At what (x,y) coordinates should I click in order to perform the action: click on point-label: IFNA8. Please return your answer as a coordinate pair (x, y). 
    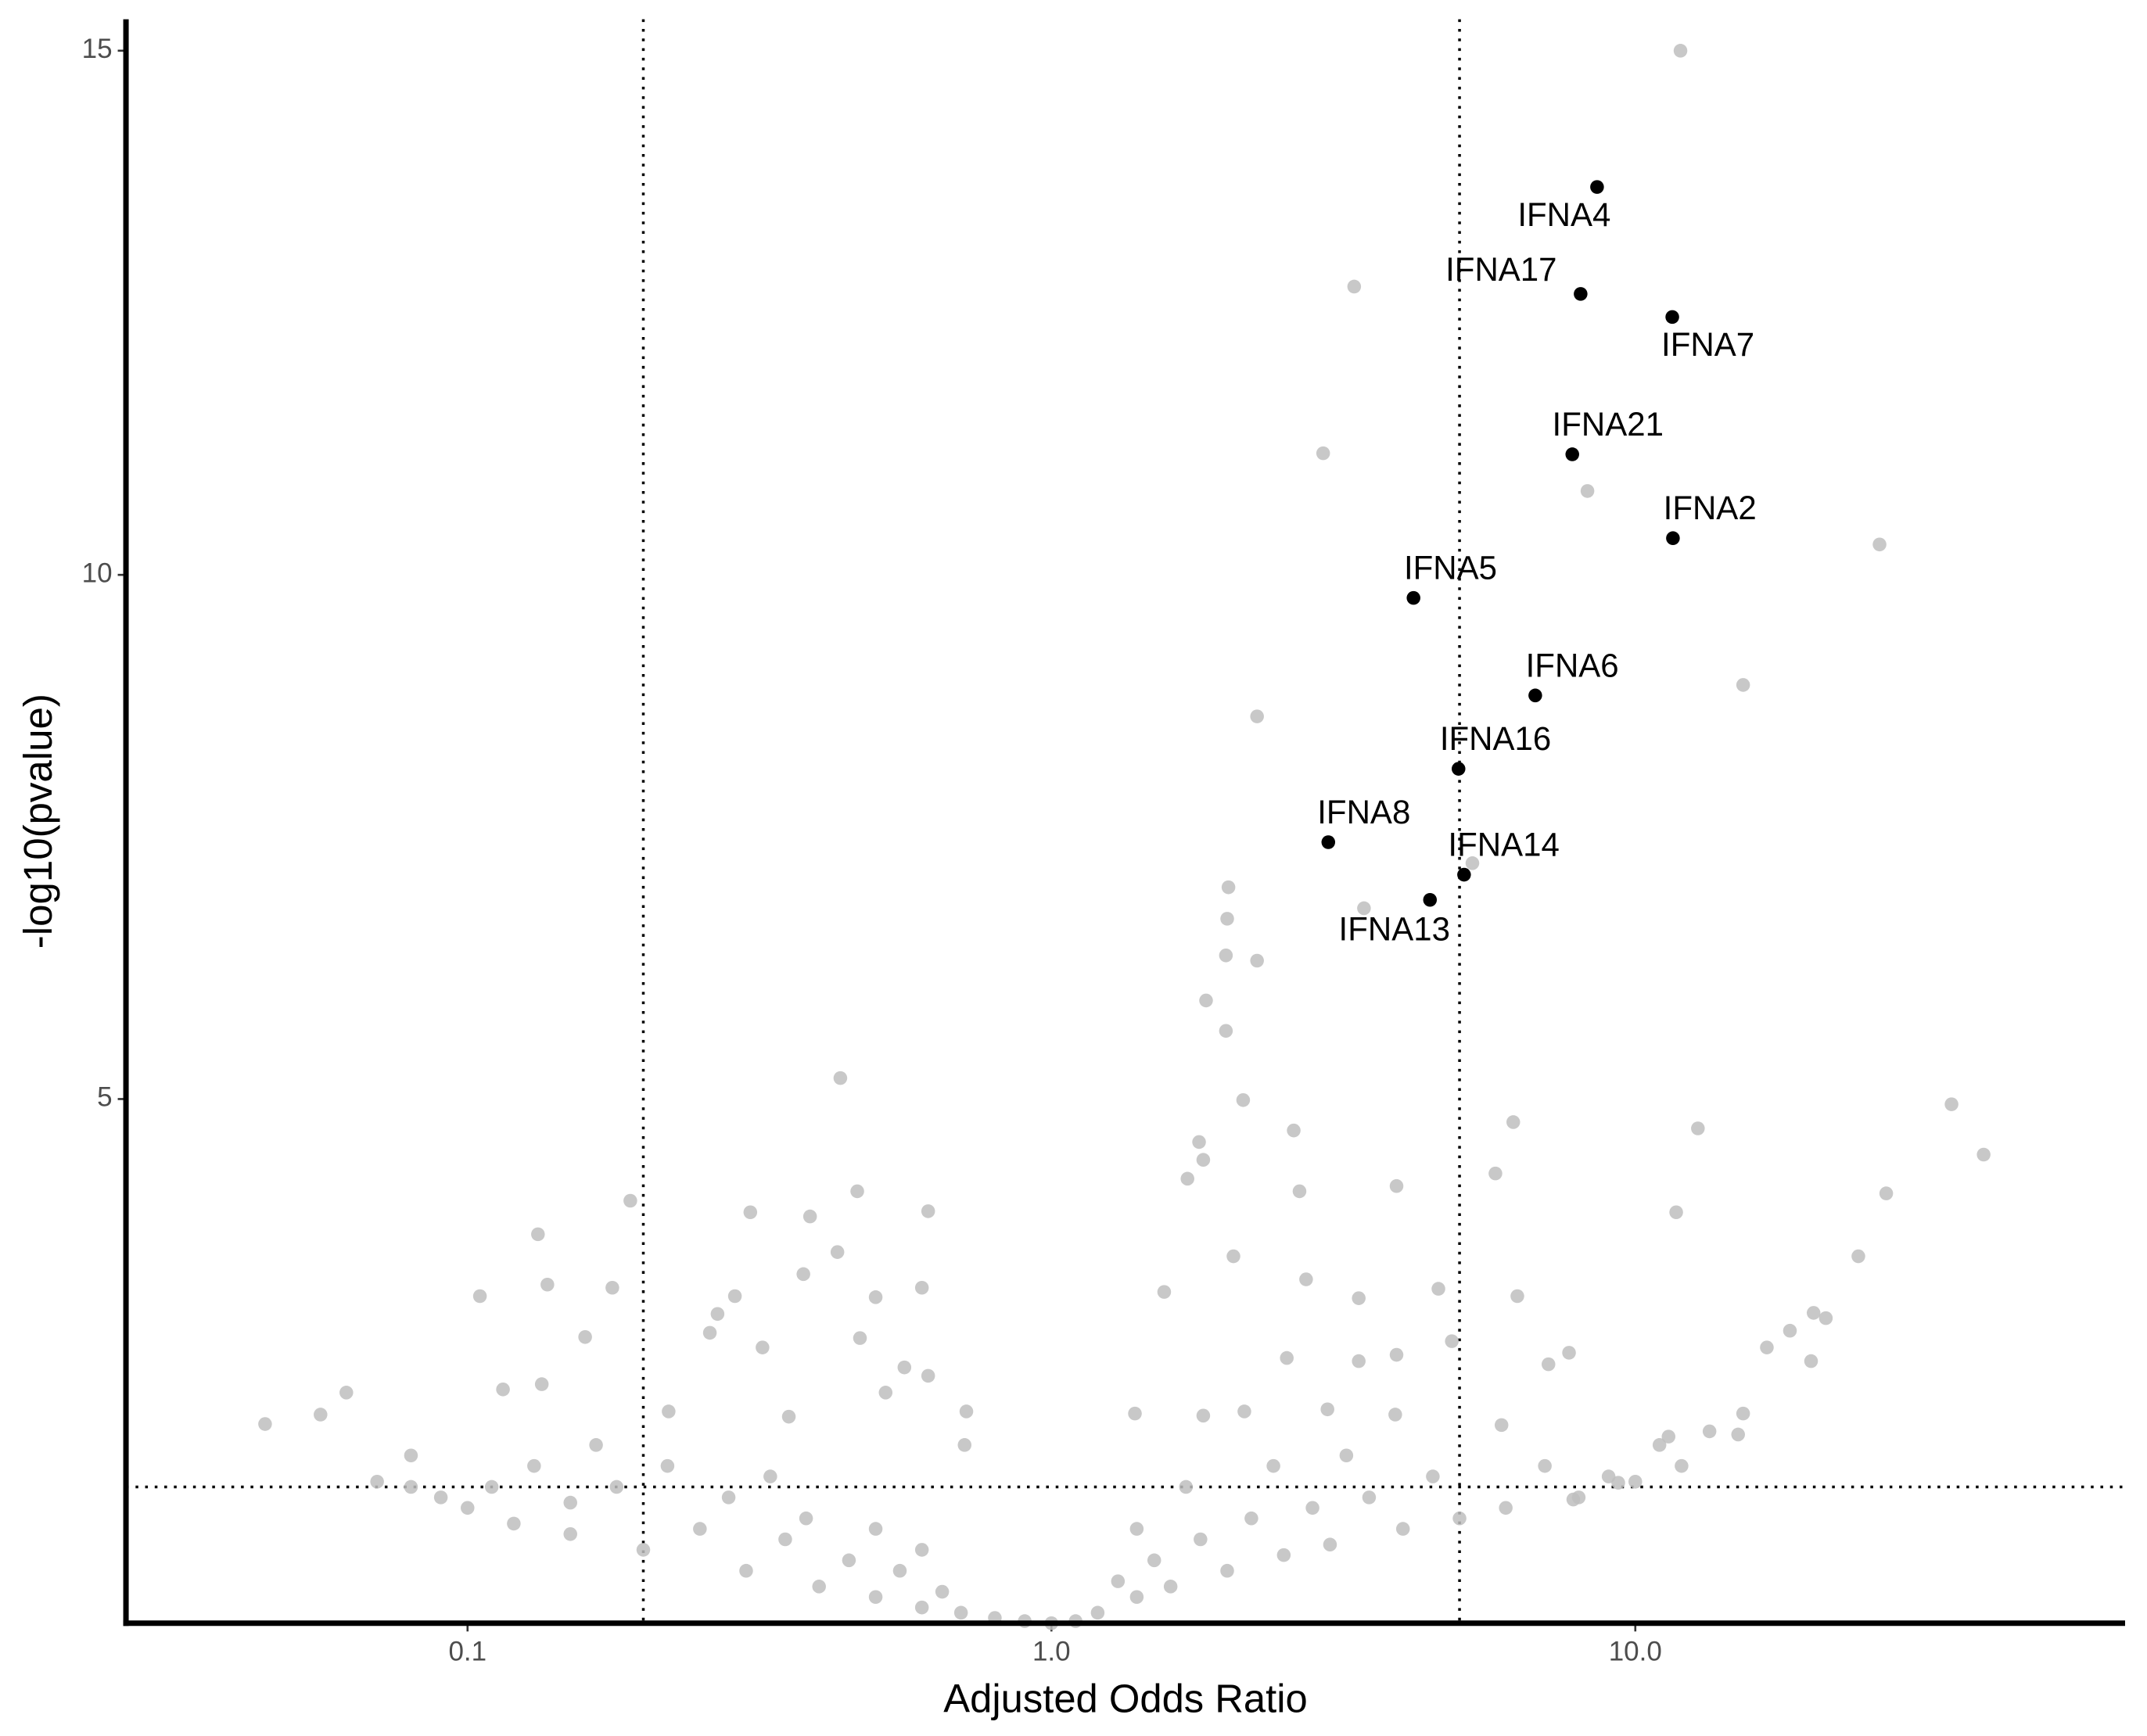
    Looking at the image, I should click on (1363, 812).